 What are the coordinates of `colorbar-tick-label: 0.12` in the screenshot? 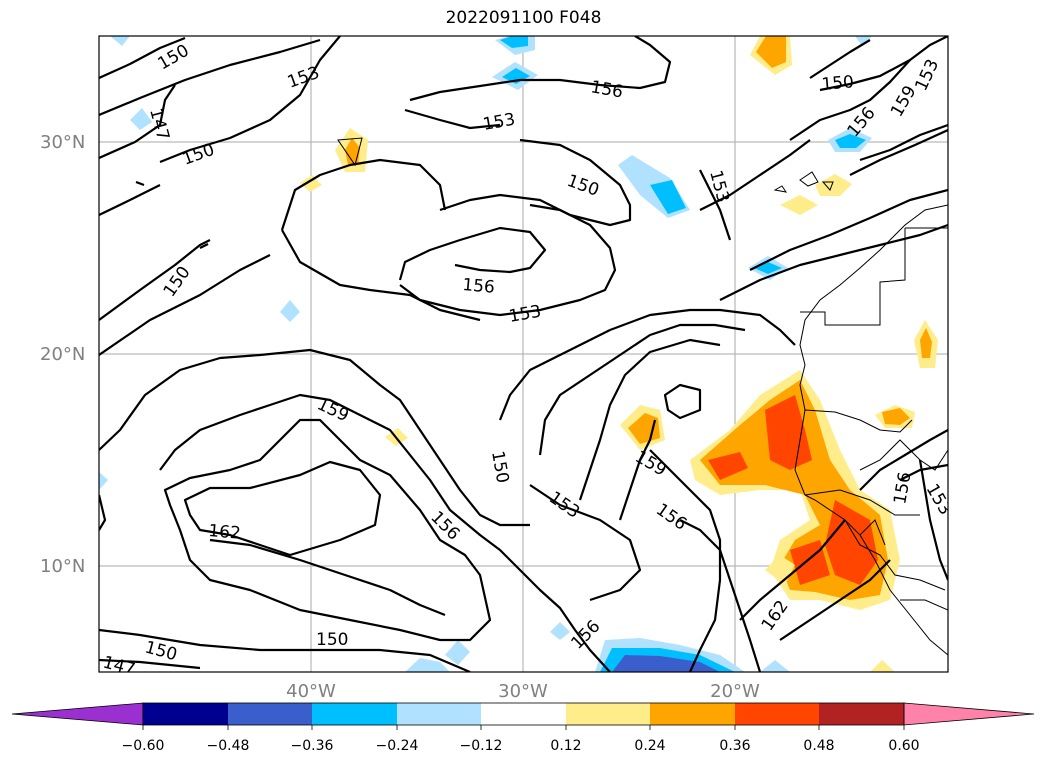 It's located at (565, 746).